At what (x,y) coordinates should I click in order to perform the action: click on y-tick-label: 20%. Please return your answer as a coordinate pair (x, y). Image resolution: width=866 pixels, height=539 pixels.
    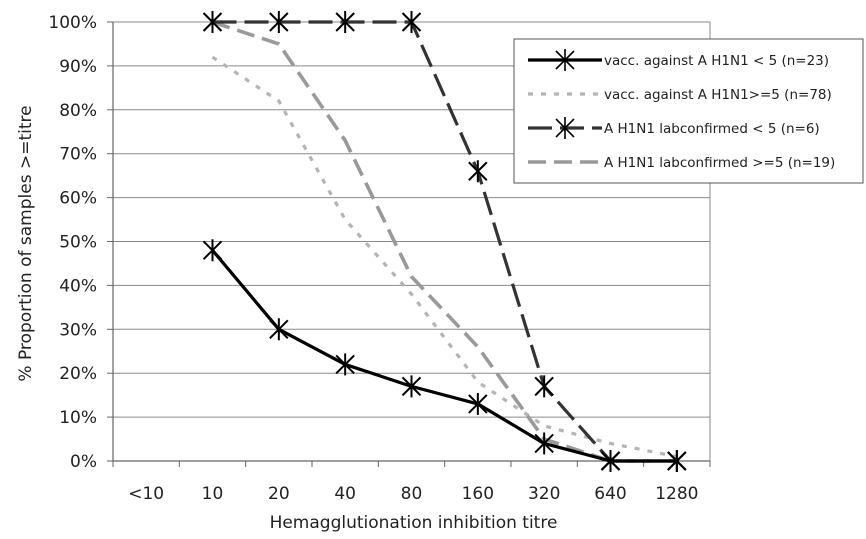
    Looking at the image, I should click on (78, 374).